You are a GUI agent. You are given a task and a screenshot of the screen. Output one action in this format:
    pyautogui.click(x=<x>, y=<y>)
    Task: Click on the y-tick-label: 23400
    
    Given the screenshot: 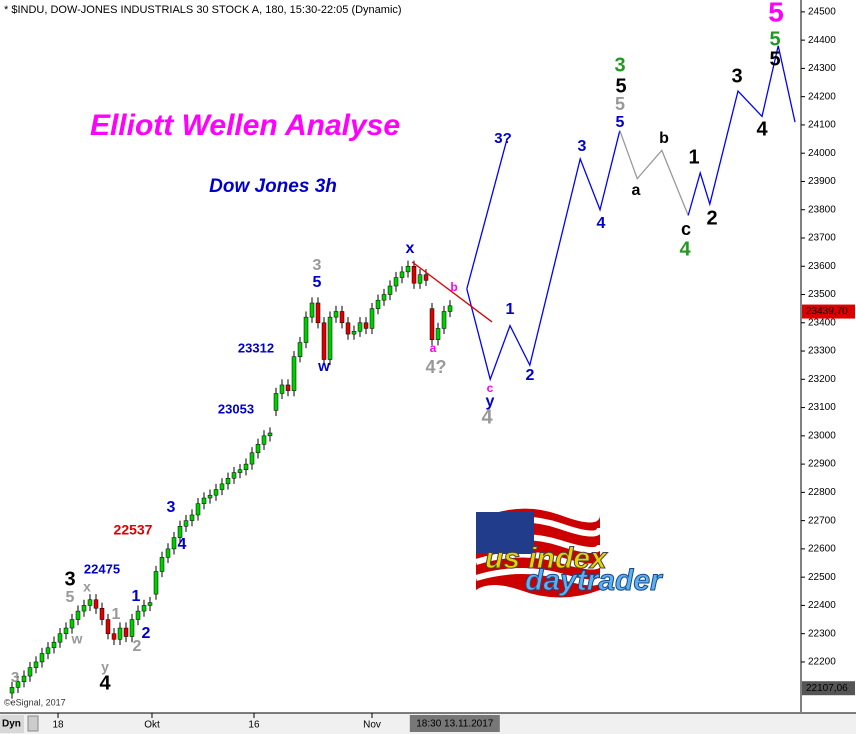 What is the action you would take?
    pyautogui.click(x=822, y=322)
    